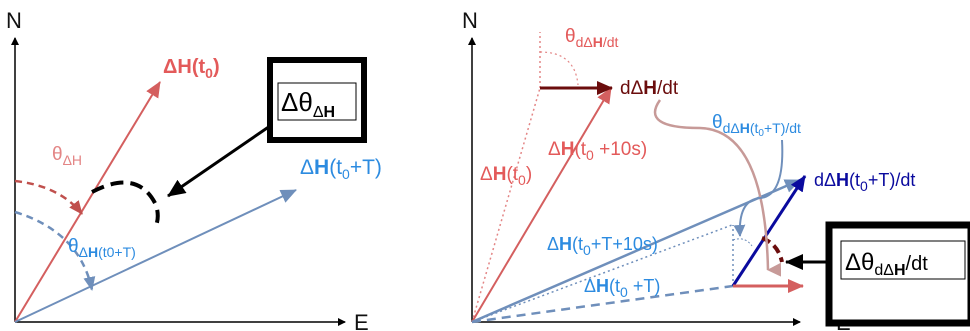  I want to click on label-h-t0-10s: ΔH(t0 +10s), so click(597, 151).